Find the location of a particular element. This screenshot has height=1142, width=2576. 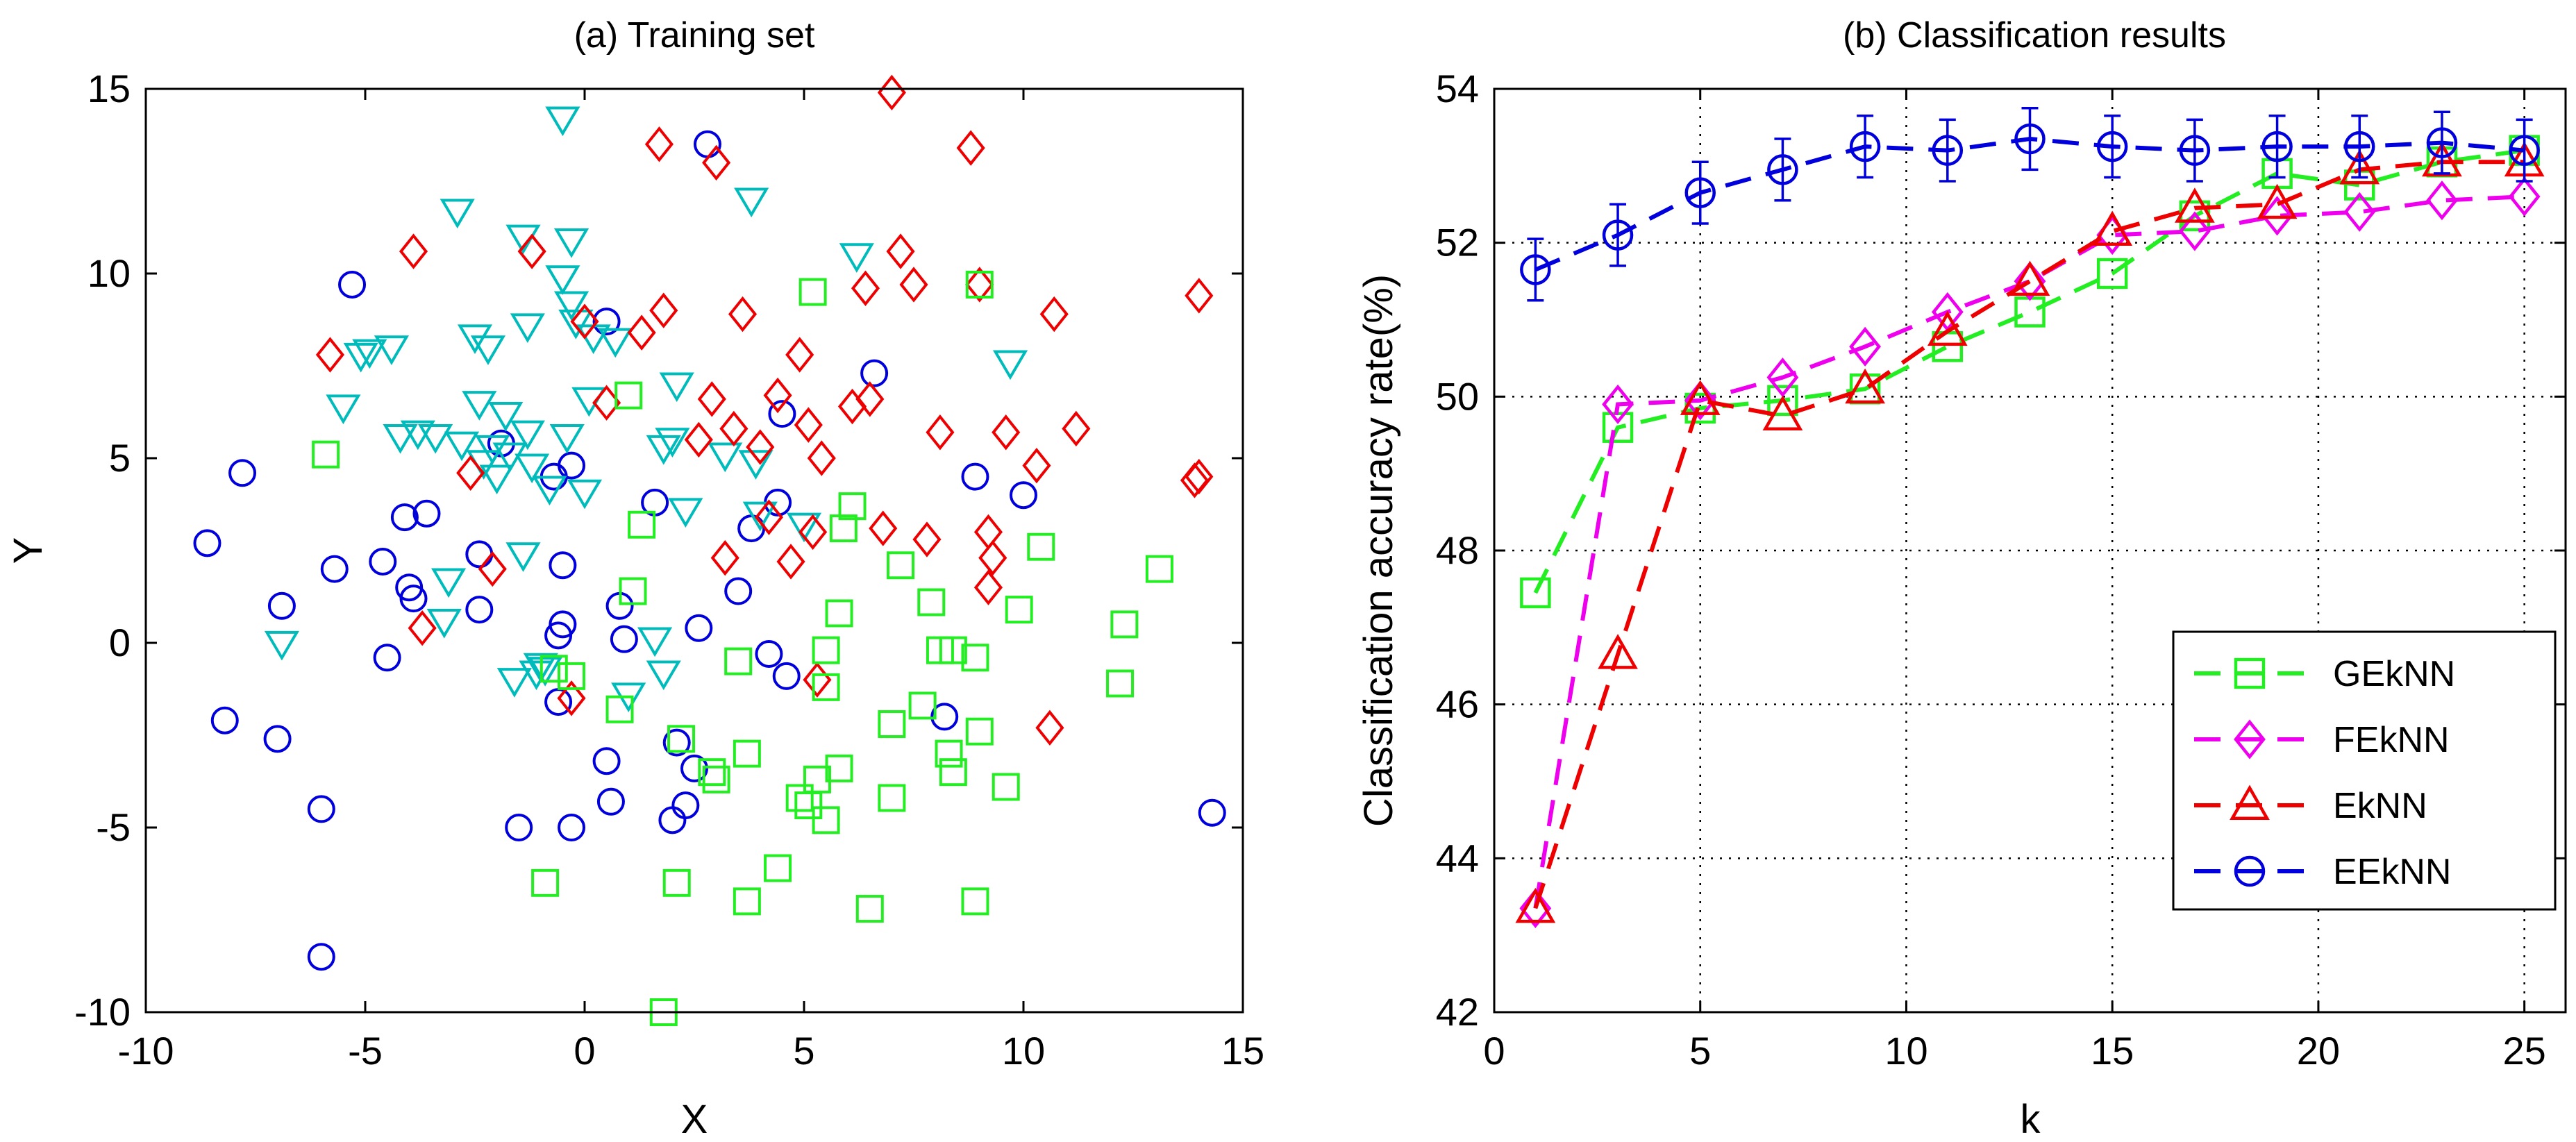

line-x-tick-label: 0 is located at coordinates (1494, 1051).